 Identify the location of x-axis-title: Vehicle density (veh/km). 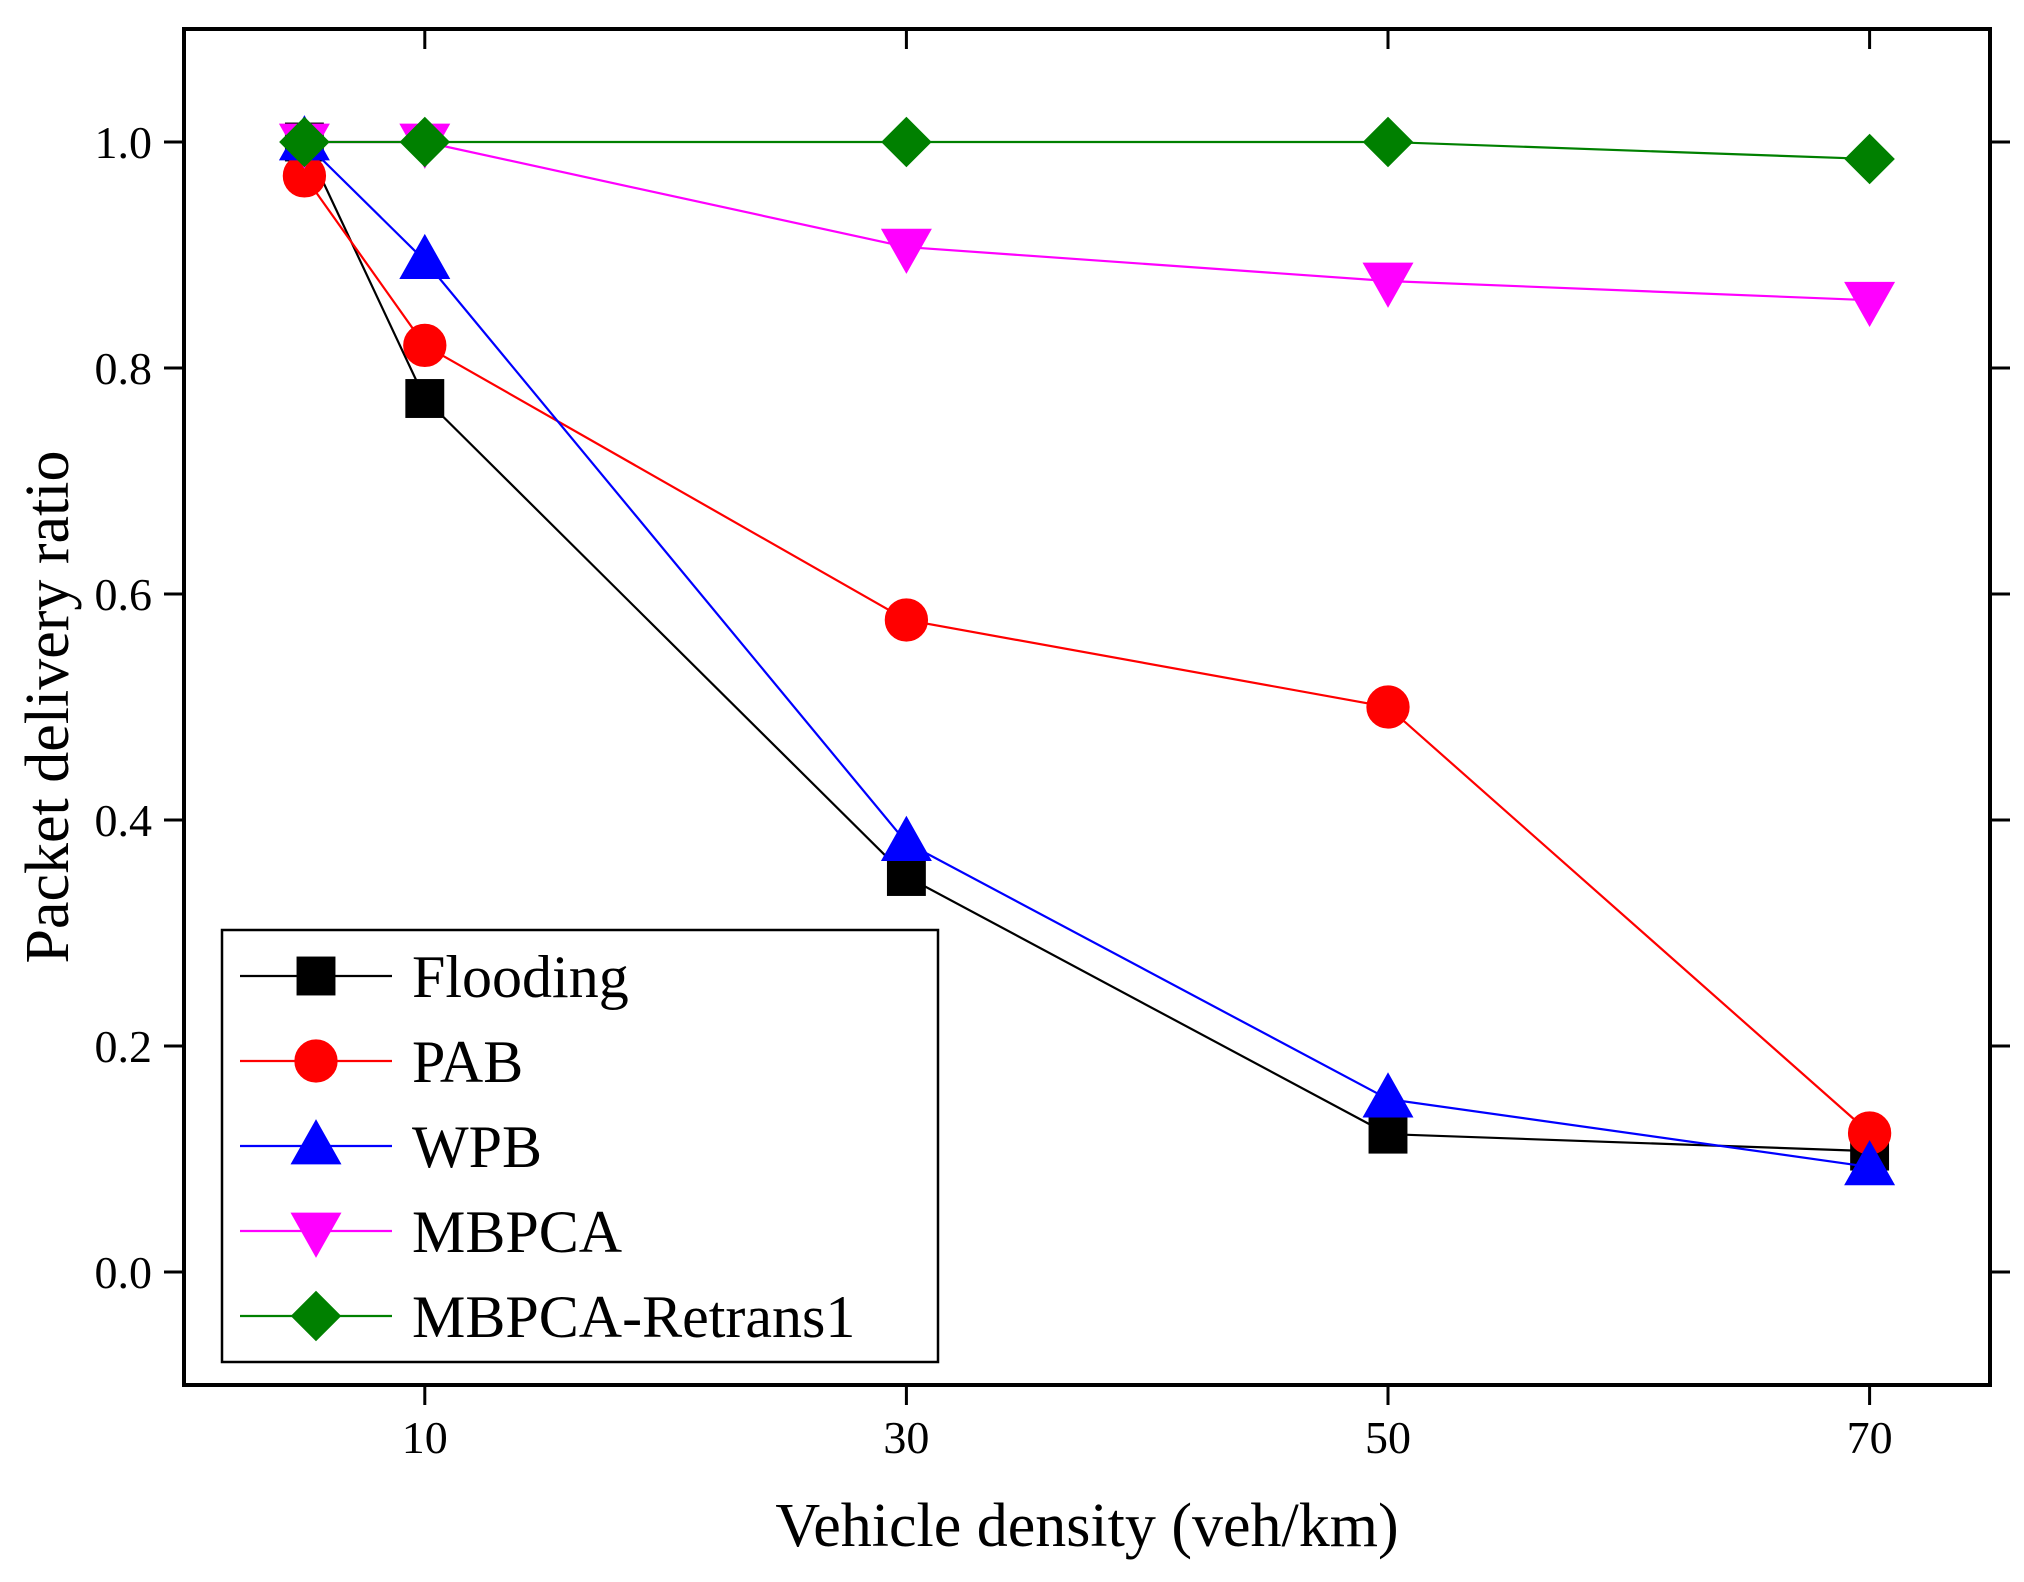
(1086, 1526).